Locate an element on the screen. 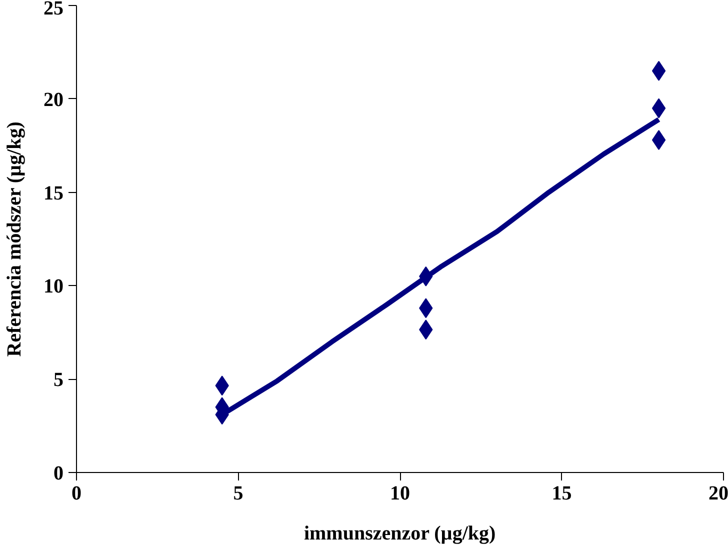  y-tick-label: 25 is located at coordinates (54, 10).